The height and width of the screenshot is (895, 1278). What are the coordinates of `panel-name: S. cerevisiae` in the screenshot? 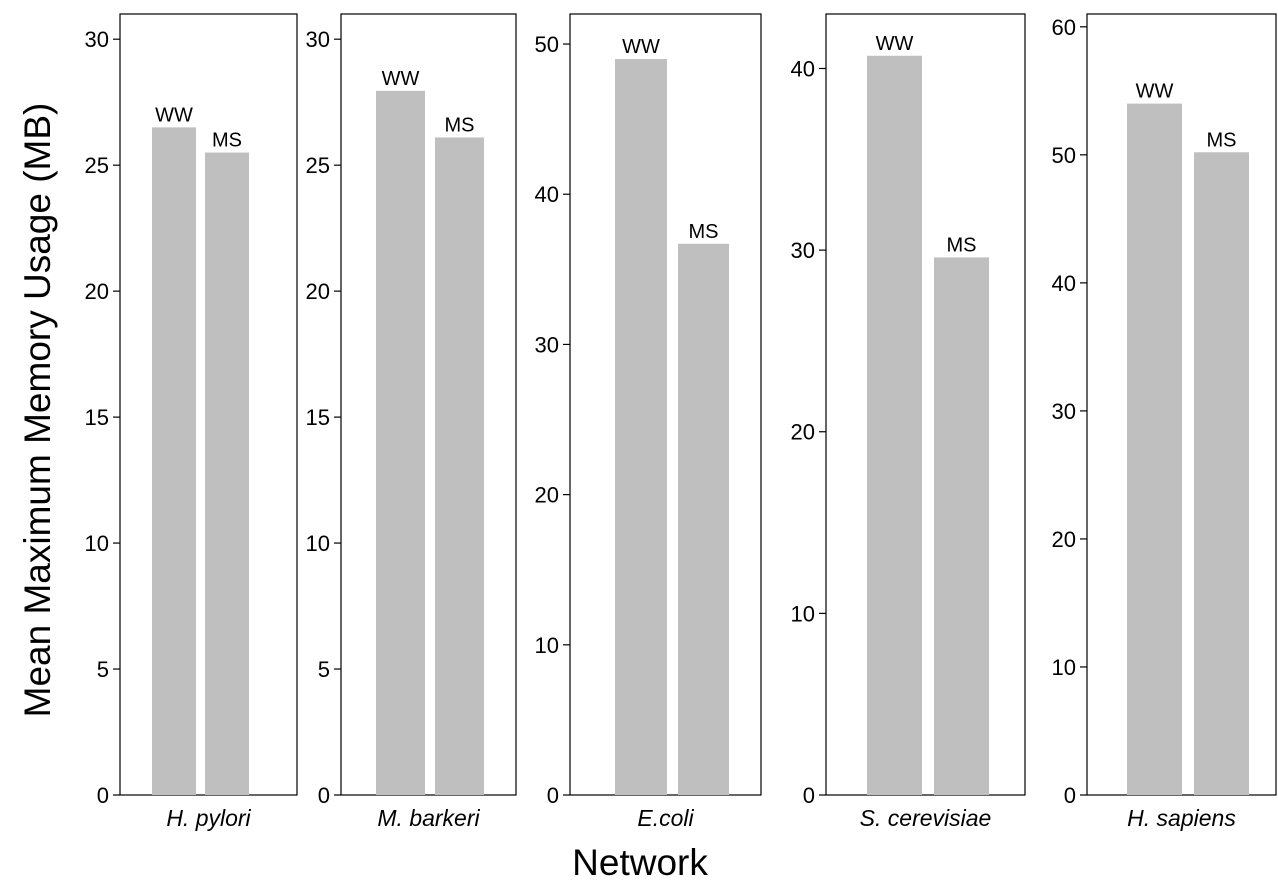 It's located at (926, 818).